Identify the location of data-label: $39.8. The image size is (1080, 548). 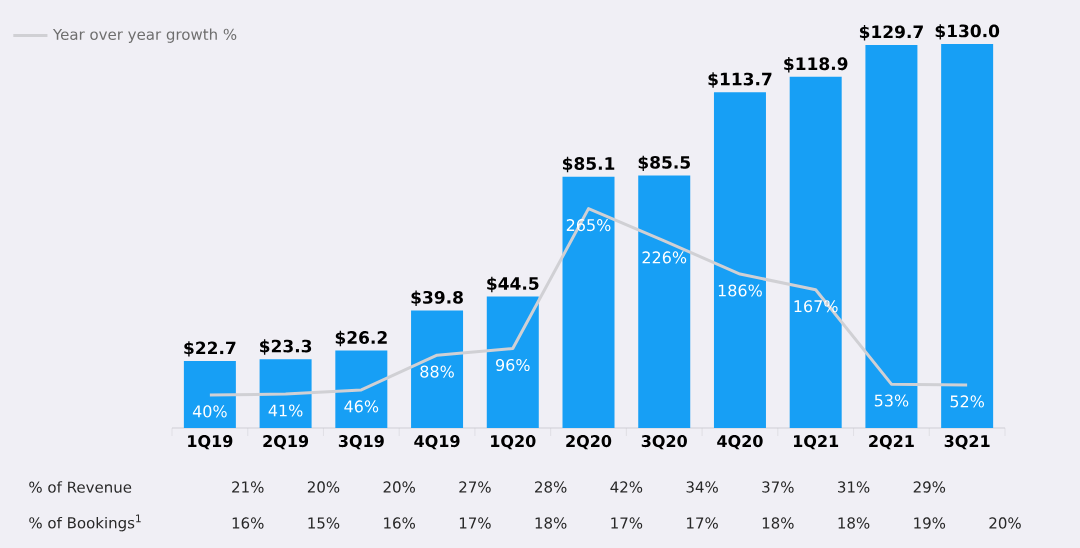
(437, 298).